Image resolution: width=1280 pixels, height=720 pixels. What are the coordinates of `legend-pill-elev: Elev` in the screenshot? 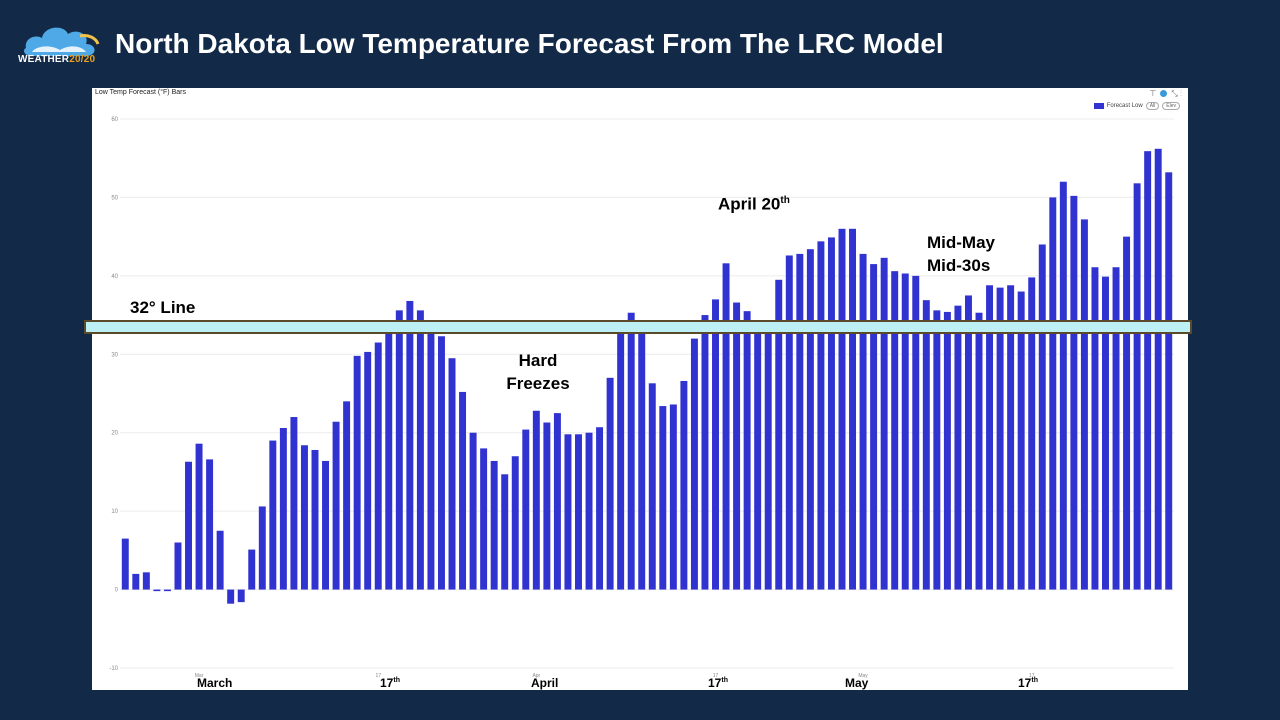 It's located at (1171, 106).